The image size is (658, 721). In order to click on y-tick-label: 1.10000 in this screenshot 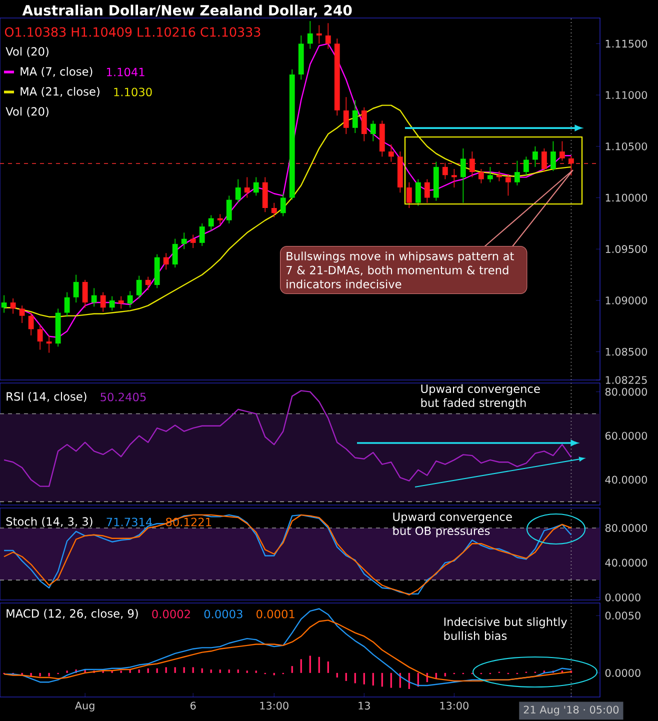, I will do `click(627, 198)`.